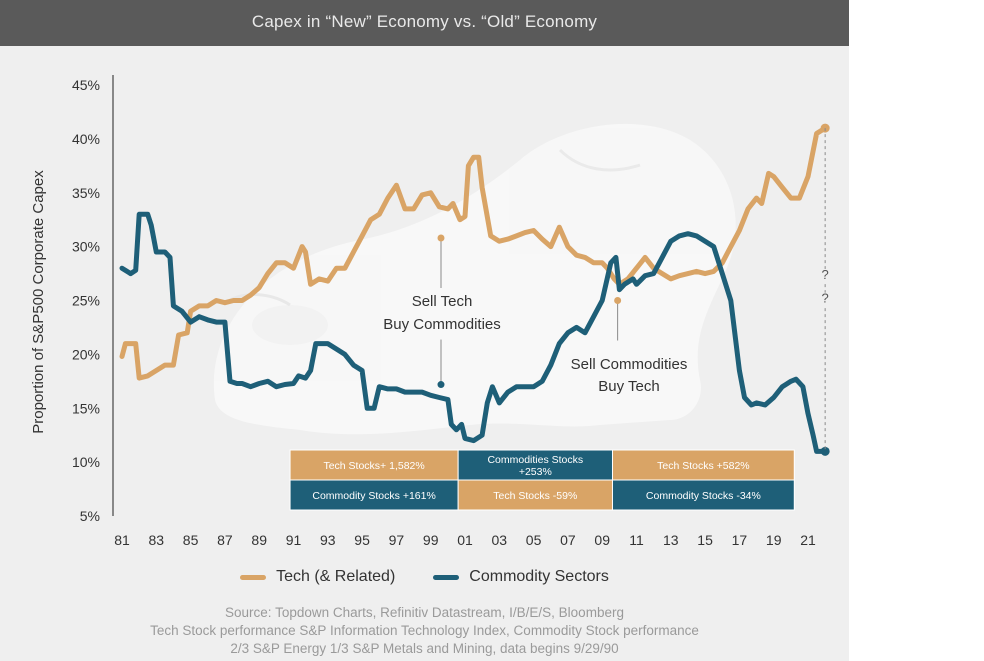 This screenshot has height=661, width=984. What do you see at coordinates (38, 302) in the screenshot?
I see `y-axis-label: Proportion of S&P500 Corporate Capex` at bounding box center [38, 302].